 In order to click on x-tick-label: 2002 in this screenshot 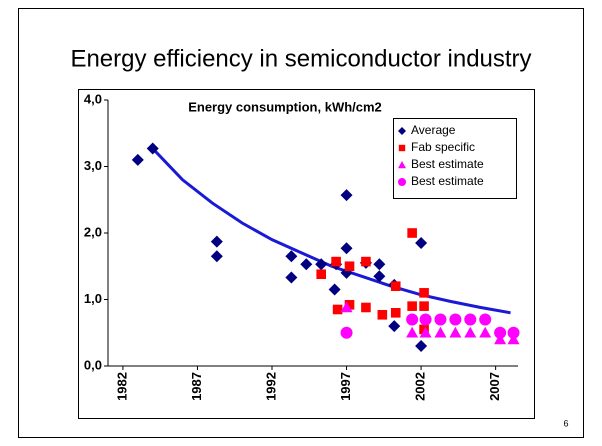, I will do `click(420, 386)`.